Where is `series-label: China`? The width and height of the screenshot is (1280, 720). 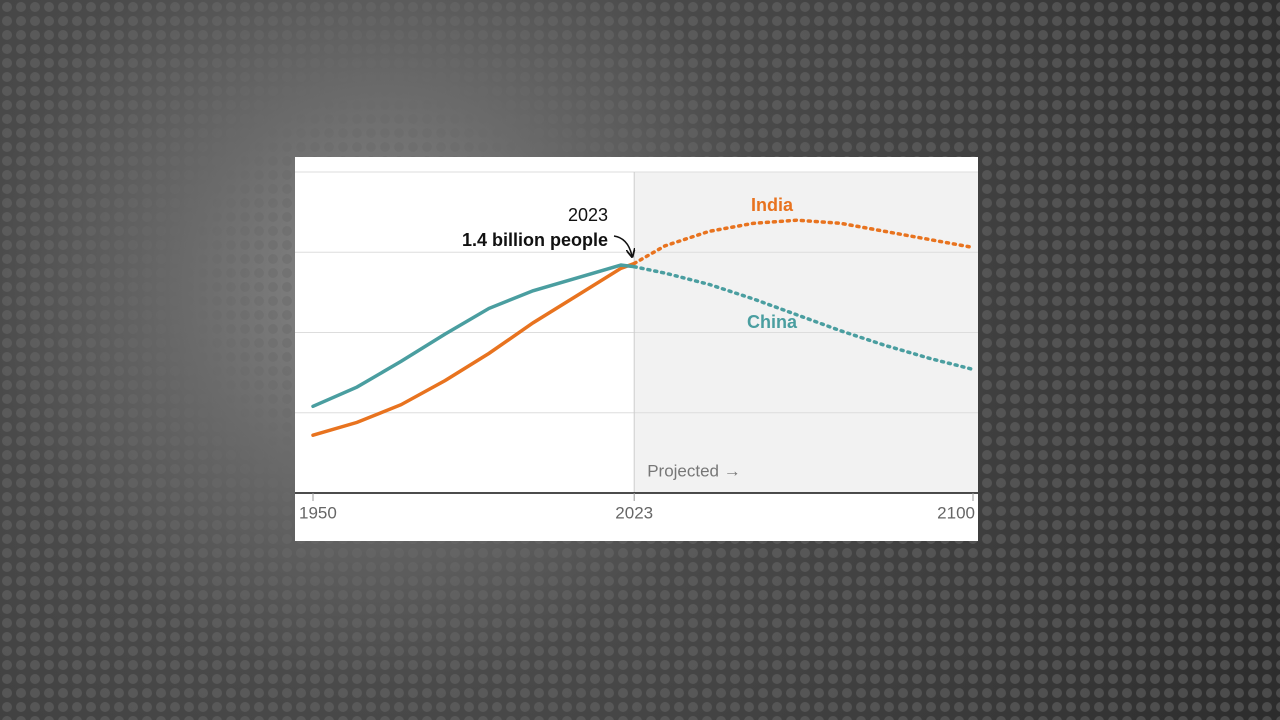 series-label: China is located at coordinates (772, 322).